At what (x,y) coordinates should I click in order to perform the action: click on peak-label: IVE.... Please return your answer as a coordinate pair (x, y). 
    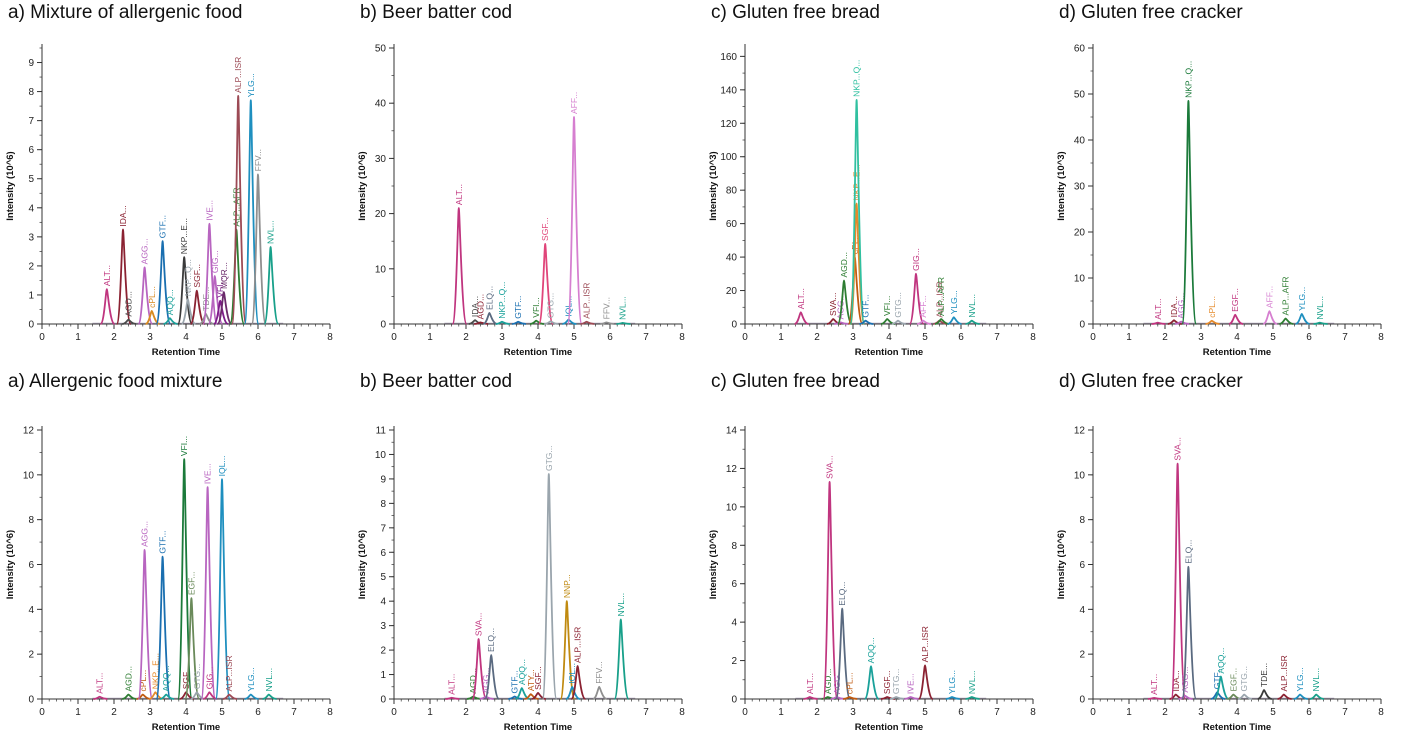
    Looking at the image, I should click on (208, 473).